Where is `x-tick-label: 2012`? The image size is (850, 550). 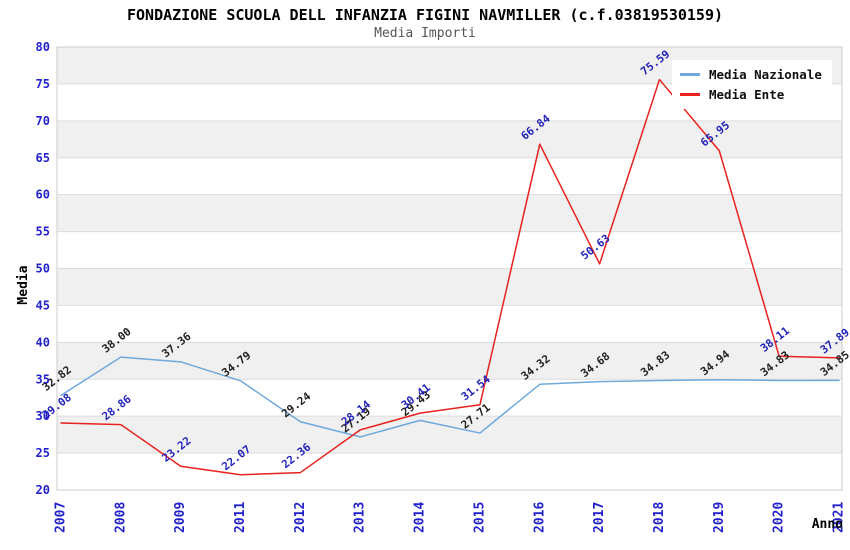 x-tick-label: 2012 is located at coordinates (300, 517).